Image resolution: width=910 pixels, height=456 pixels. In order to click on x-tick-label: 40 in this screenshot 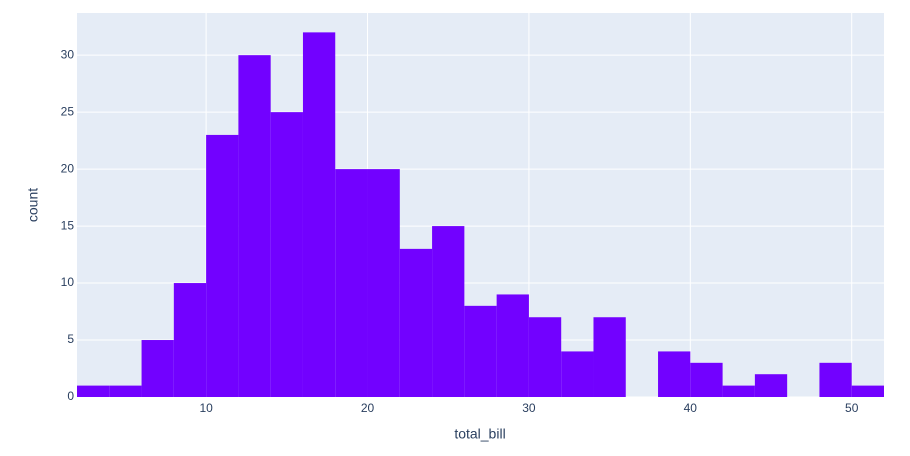, I will do `click(691, 408)`.